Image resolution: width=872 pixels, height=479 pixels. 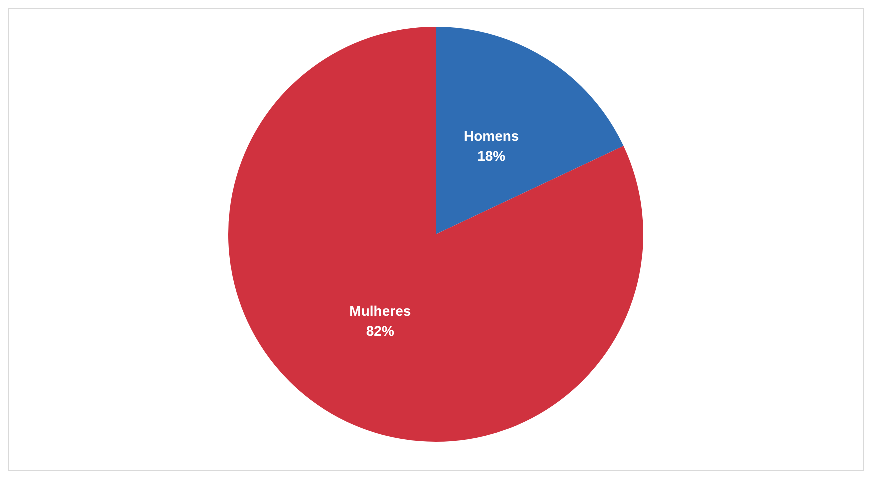 What do you see at coordinates (381, 310) in the screenshot?
I see `slice-label: Mulheres` at bounding box center [381, 310].